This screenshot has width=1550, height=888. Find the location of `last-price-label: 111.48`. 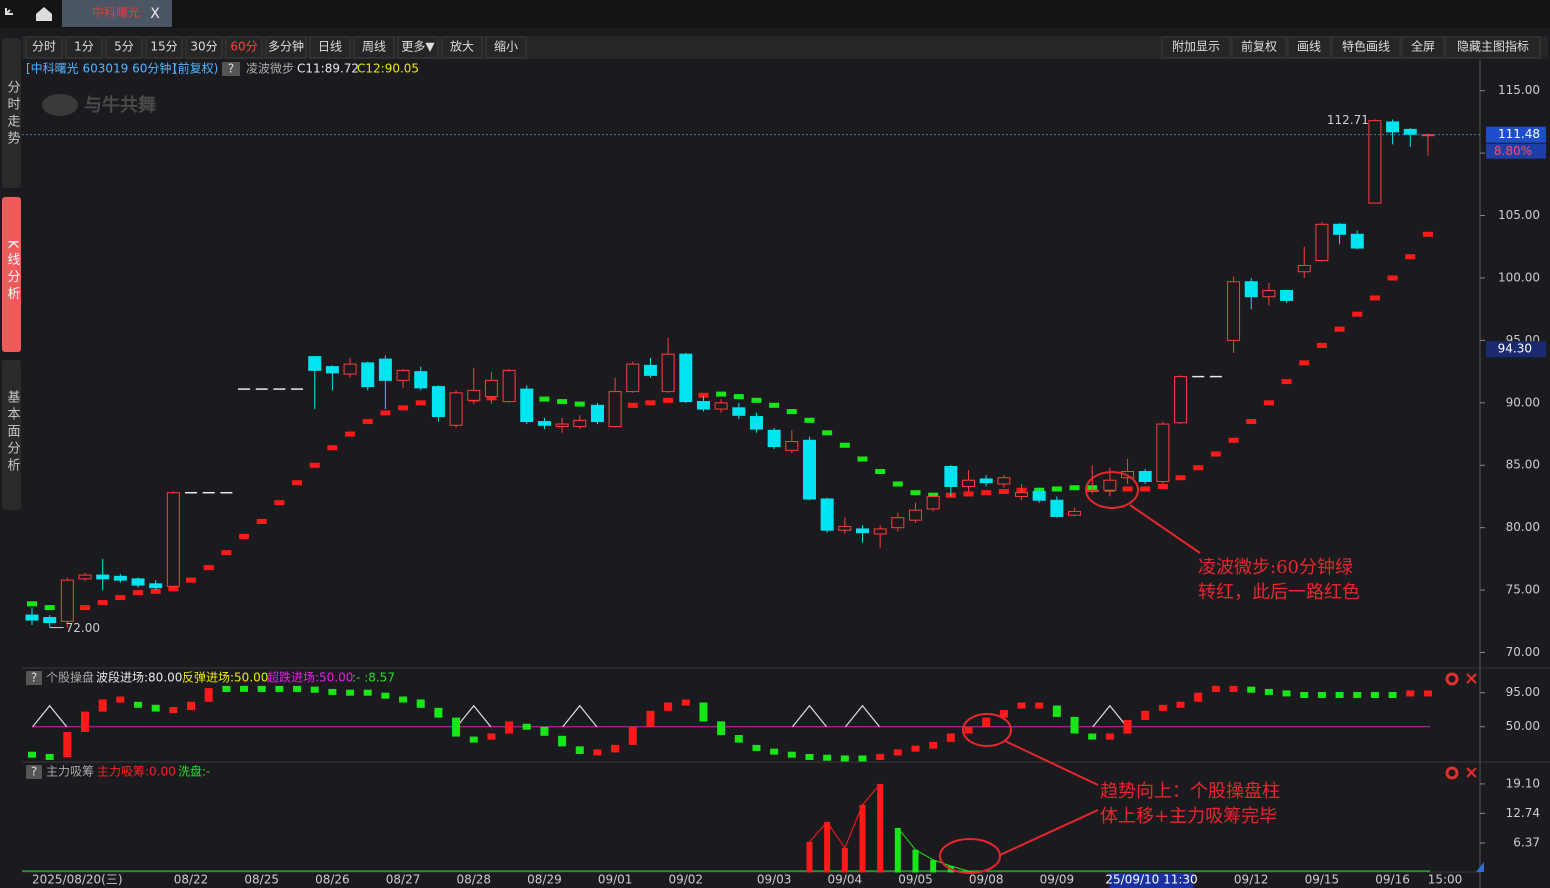

last-price-label: 111.48 is located at coordinates (1519, 134).